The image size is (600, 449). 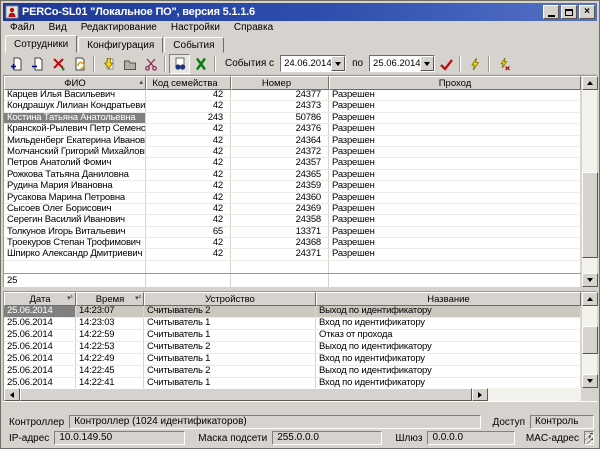 What do you see at coordinates (40, 299) in the screenshot?
I see `column-header: Дата ▾¹` at bounding box center [40, 299].